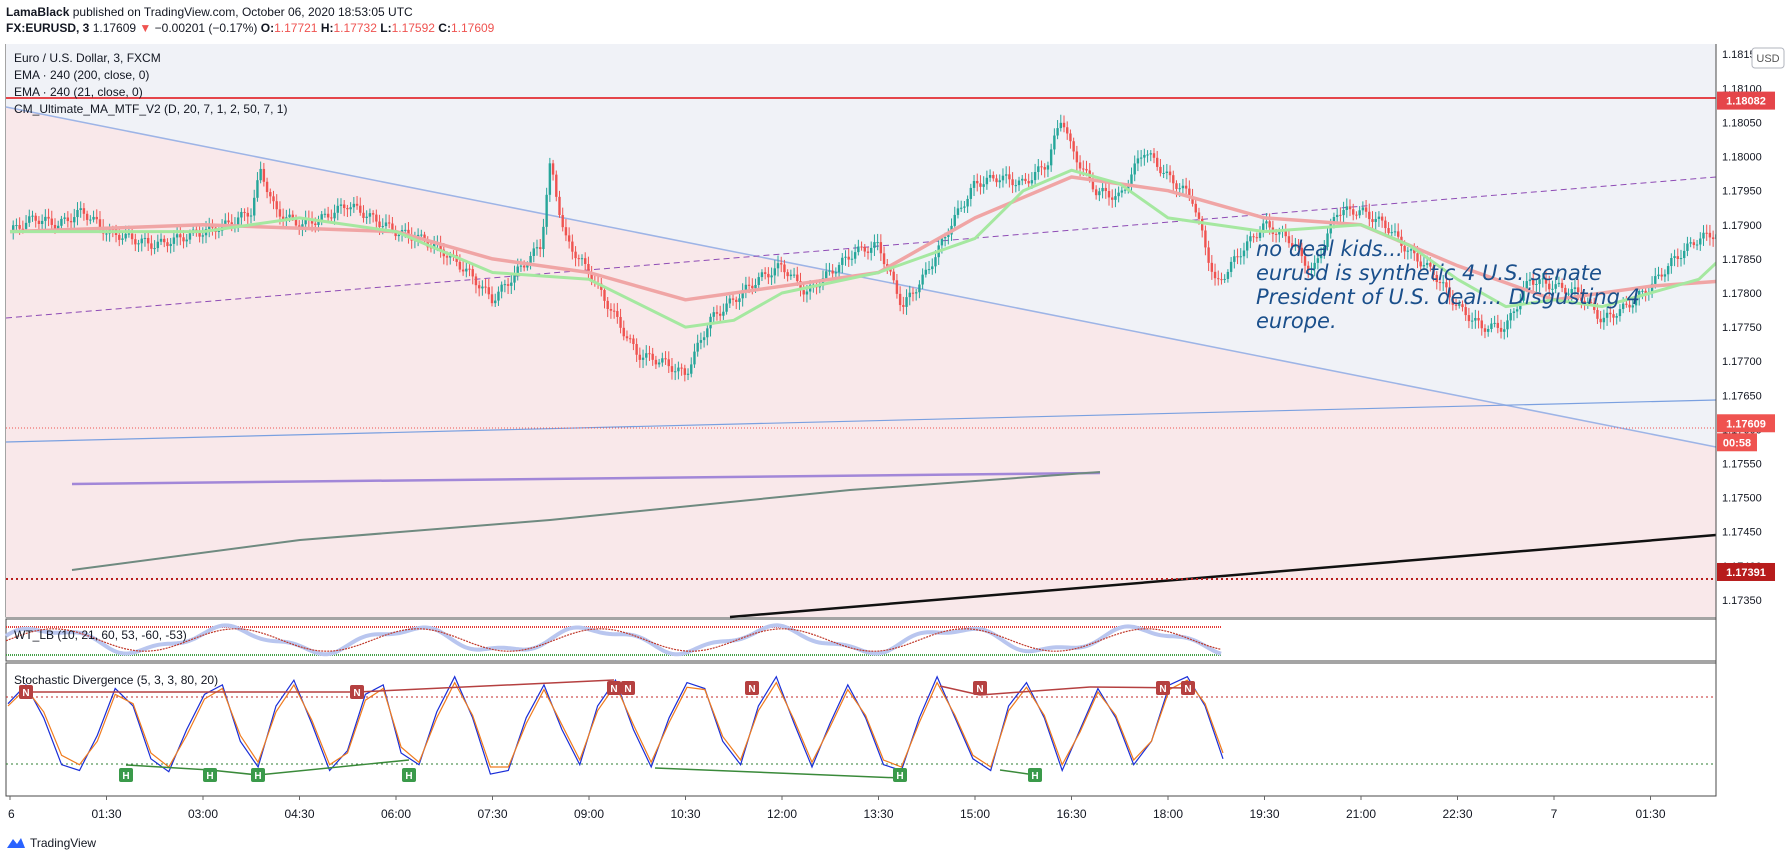  Describe the element at coordinates (878, 238) in the screenshot. I see `ema-slow-line` at that location.